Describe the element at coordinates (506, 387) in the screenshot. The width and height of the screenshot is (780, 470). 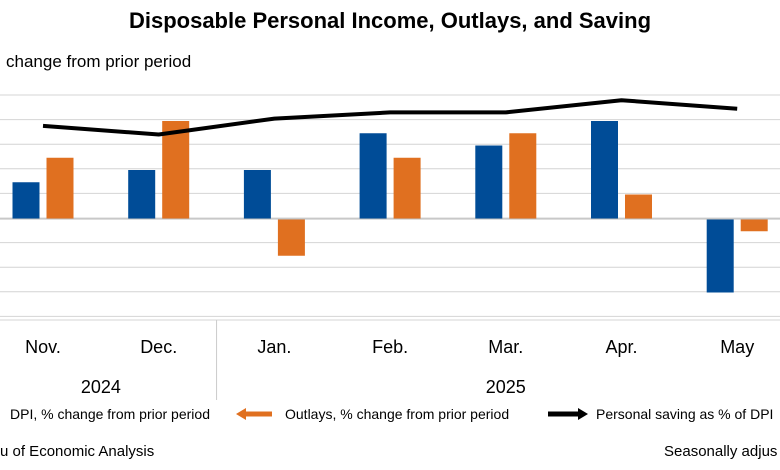
I see `year-label: 2025` at that location.